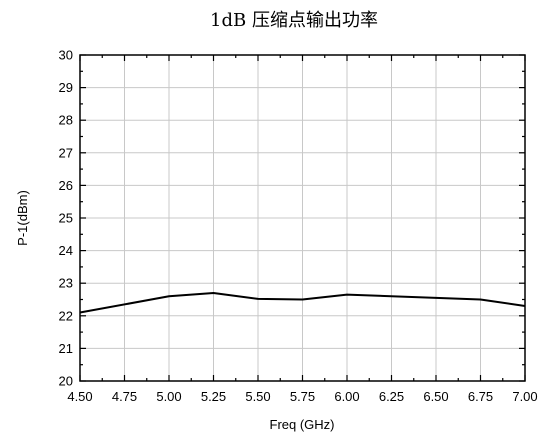  Describe the element at coordinates (294, 20) in the screenshot. I see `chart-title: 1dB 压缩点输出功率` at that location.